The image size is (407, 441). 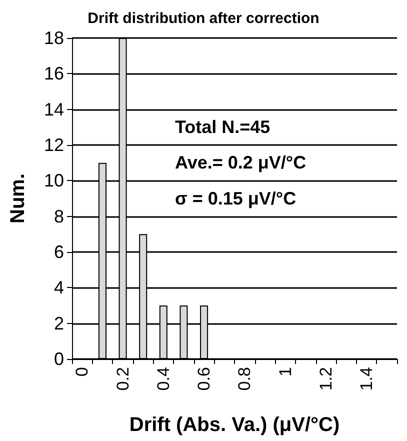 I want to click on x-tick-label: 1.2, so click(x=326, y=379).